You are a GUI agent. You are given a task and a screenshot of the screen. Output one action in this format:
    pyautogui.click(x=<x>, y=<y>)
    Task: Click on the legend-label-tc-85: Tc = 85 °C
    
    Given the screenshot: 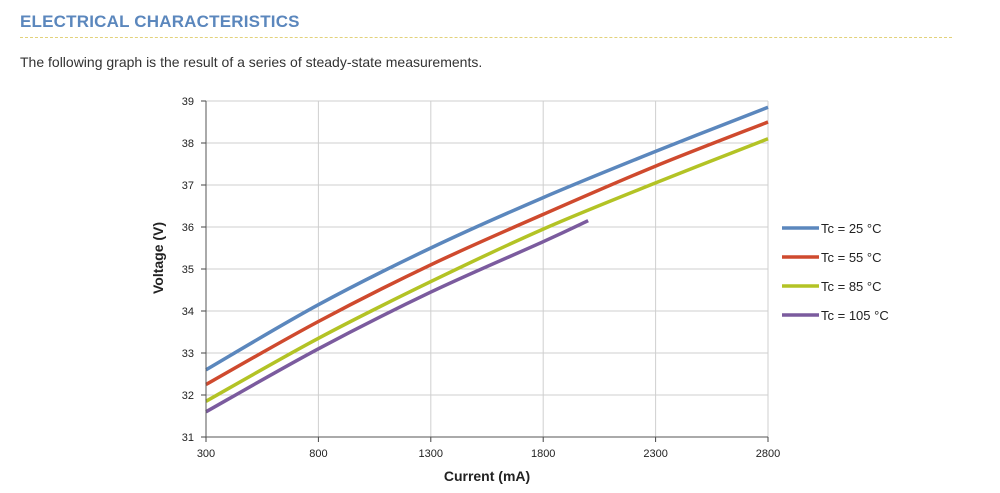 What is the action you would take?
    pyautogui.click(x=851, y=286)
    